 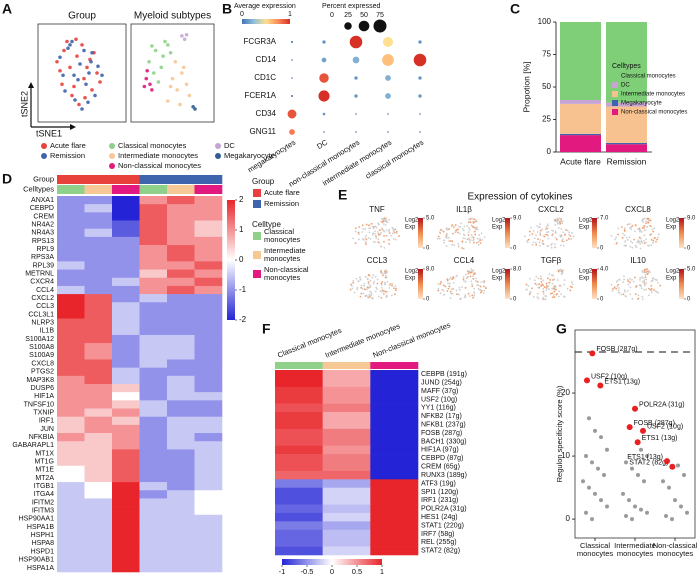 I want to click on row-label: IRF1, so click(x=46, y=421).